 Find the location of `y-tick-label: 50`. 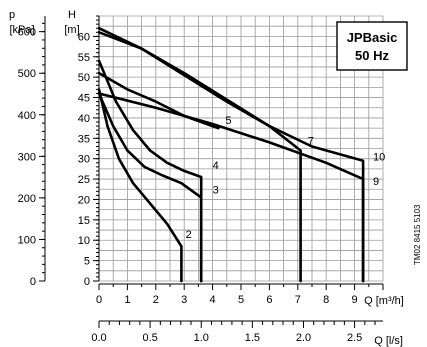

y-tick-label: 50 is located at coordinates (84, 78).